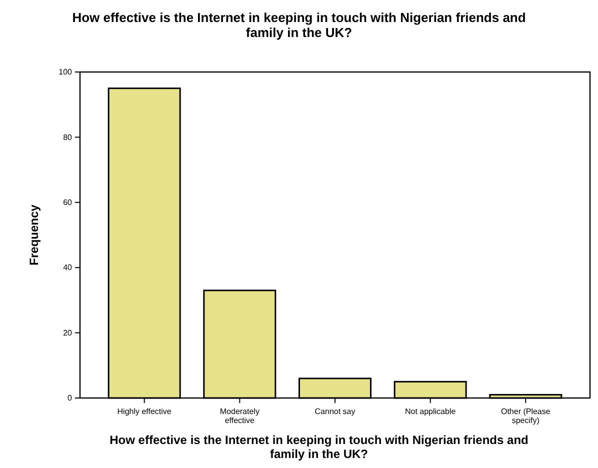  I want to click on chart-title: How effective is the Internet in keeping in touch with Nigerian friends and family in the UK?, so click(299, 25).